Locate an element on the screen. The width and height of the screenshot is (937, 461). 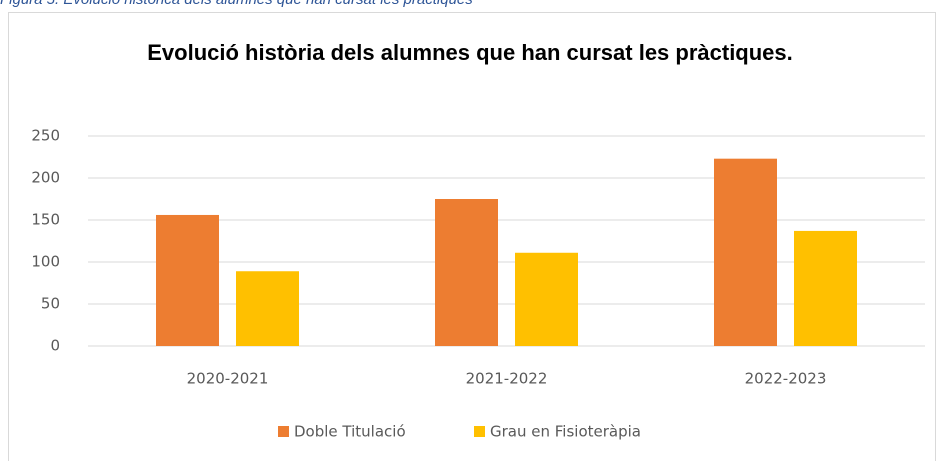
y-tick-label: 250 is located at coordinates (45, 136).